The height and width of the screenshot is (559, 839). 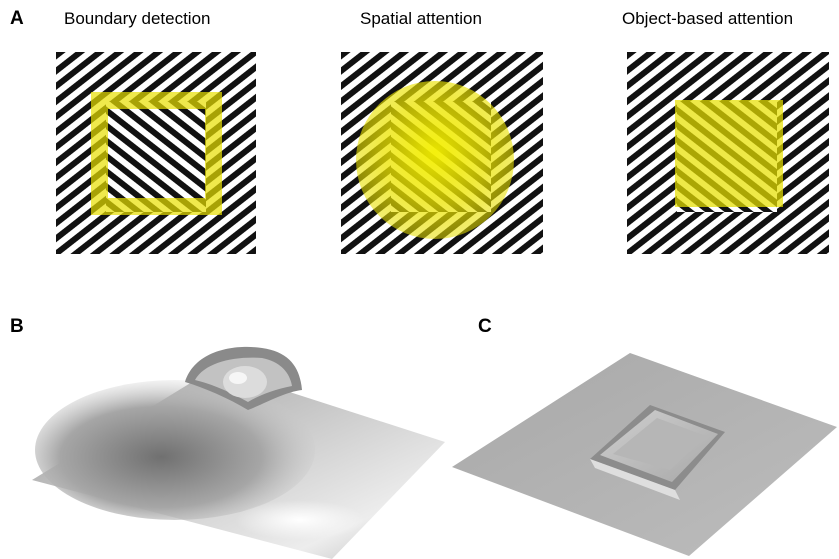 What do you see at coordinates (435, 160) in the screenshot?
I see `spotlight-highlight` at bounding box center [435, 160].